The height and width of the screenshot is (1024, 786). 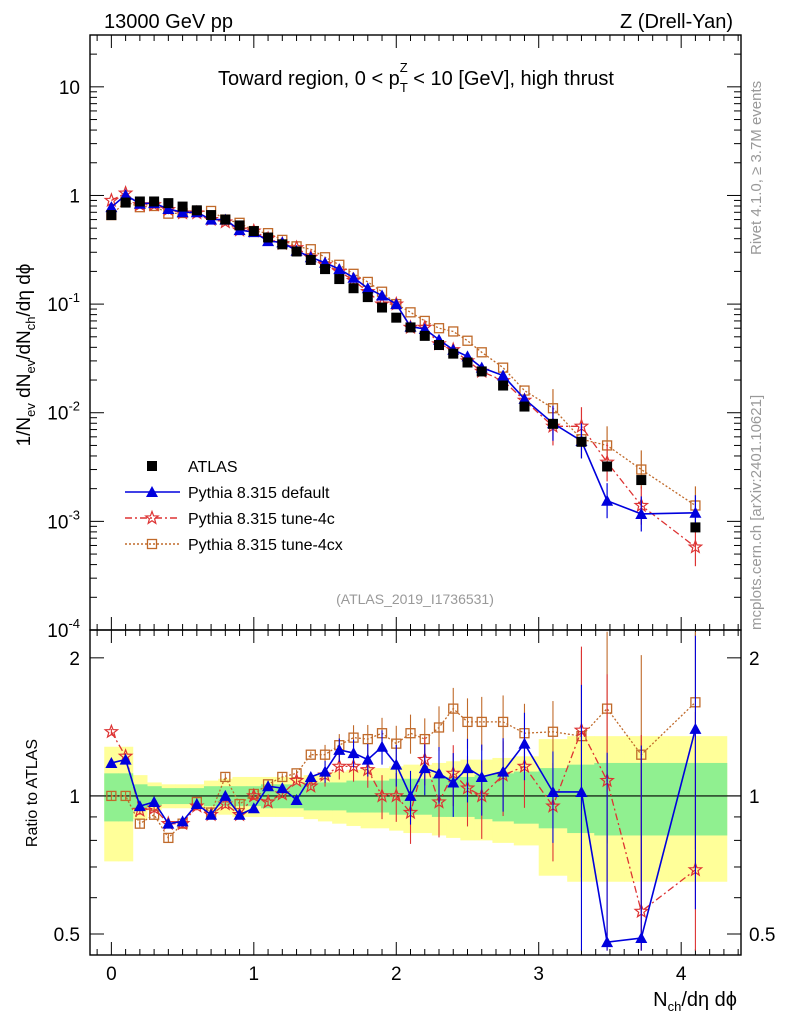 I want to click on ratio-y-tick-label: 0.5, so click(x=67, y=935).